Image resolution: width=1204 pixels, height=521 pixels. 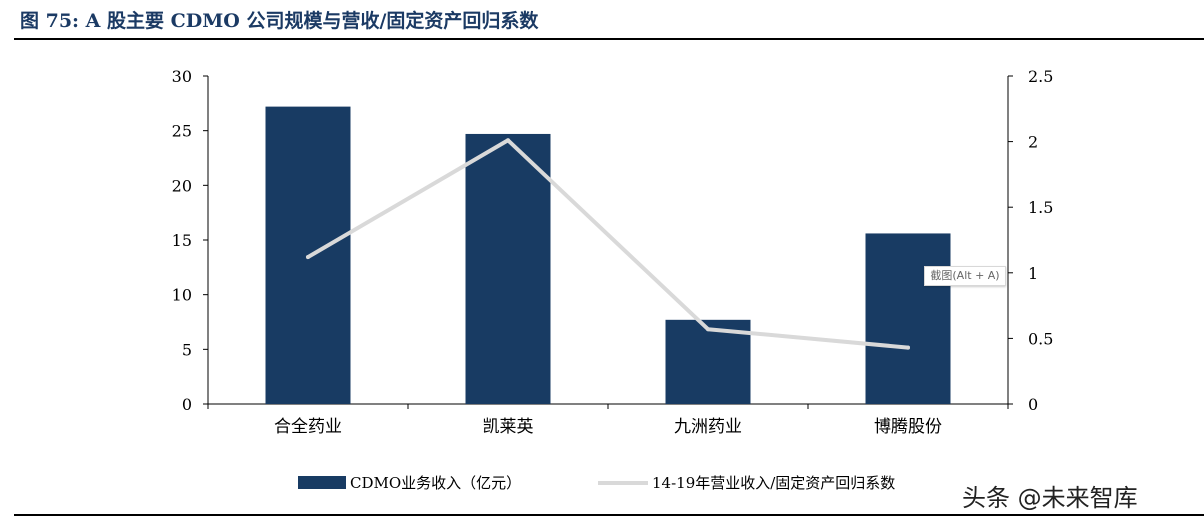 I want to click on watermark: 头条 @未来智库, so click(x=1050, y=498).